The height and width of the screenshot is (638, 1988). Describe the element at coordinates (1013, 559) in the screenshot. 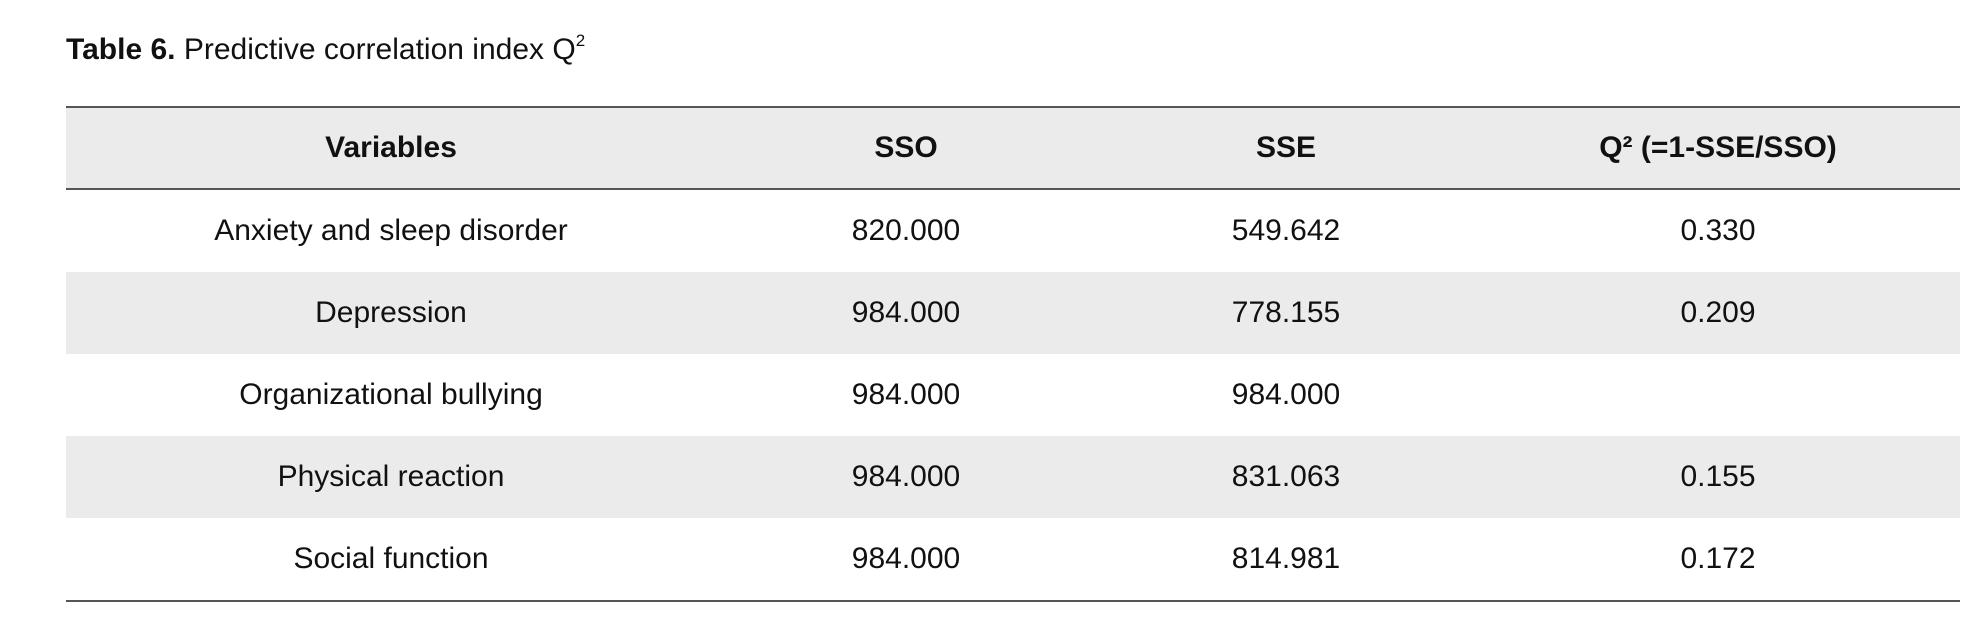

I see `table-row: Social function 984.000 814.981 0.172` at that location.